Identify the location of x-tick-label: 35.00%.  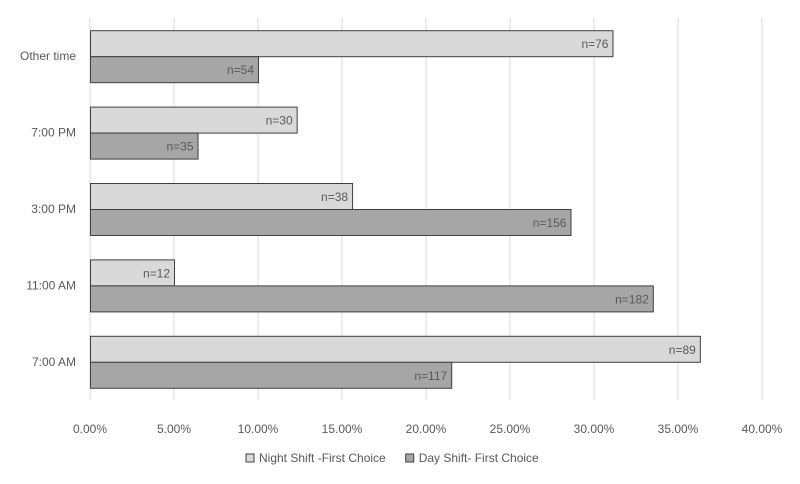
(678, 429).